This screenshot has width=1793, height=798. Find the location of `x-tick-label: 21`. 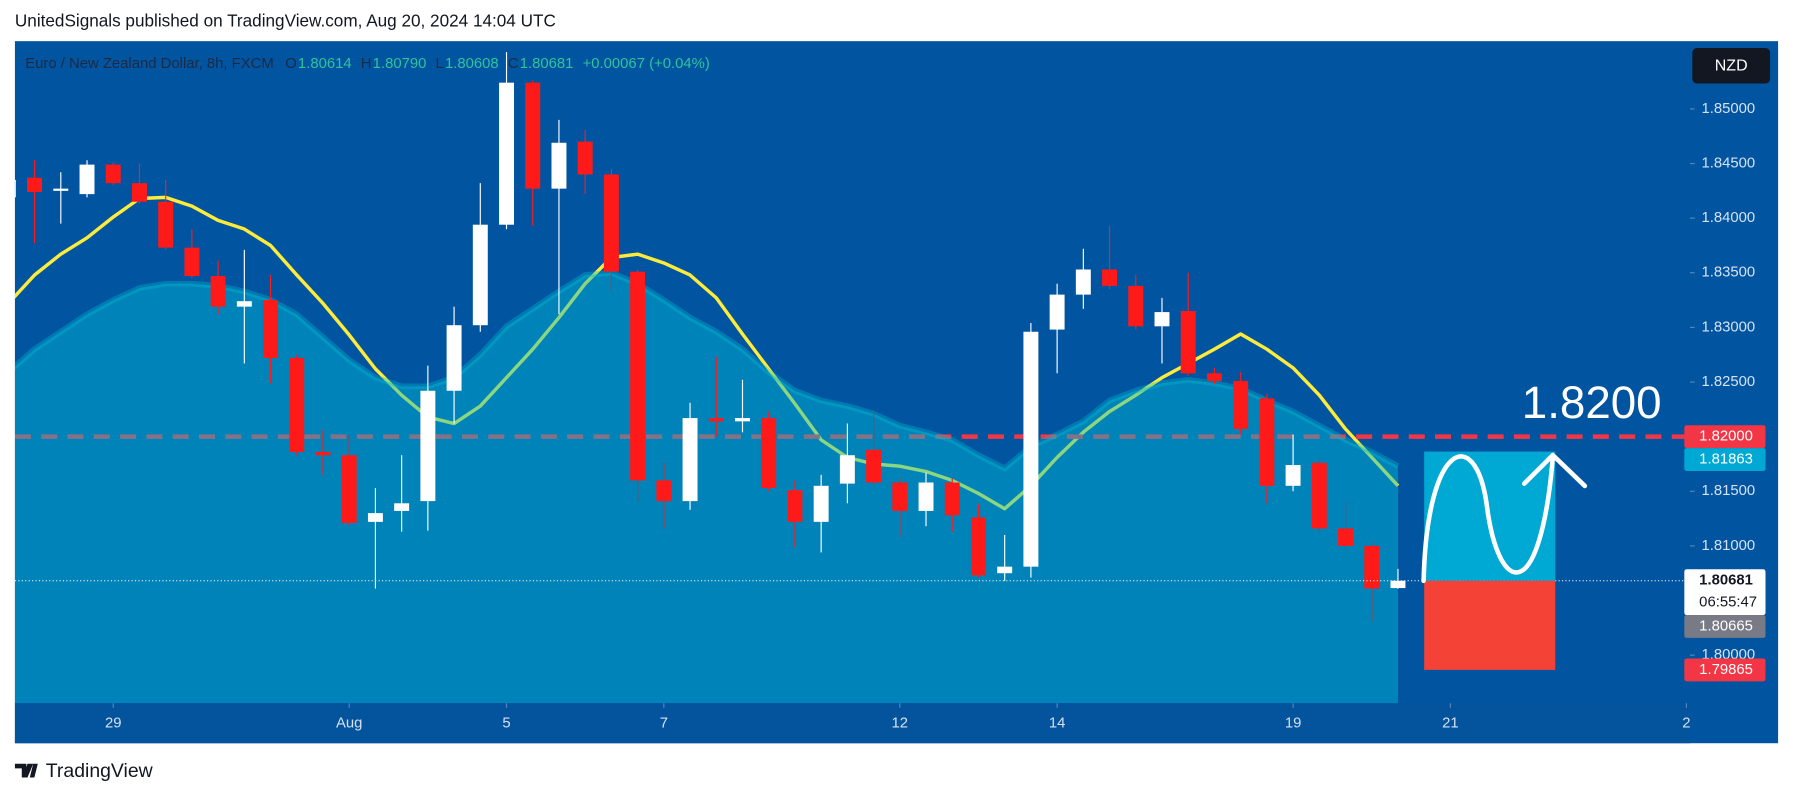

x-tick-label: 21 is located at coordinates (1450, 724).